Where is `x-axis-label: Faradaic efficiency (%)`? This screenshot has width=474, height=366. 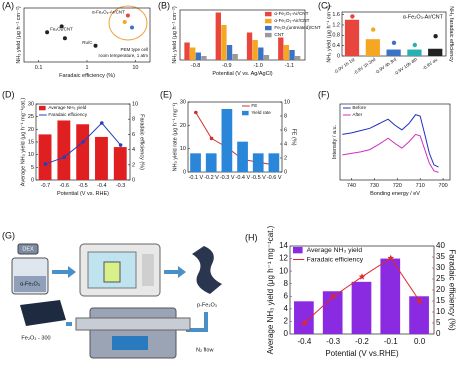 x-axis-label: Faradaic efficiency (%) is located at coordinates (87, 76).